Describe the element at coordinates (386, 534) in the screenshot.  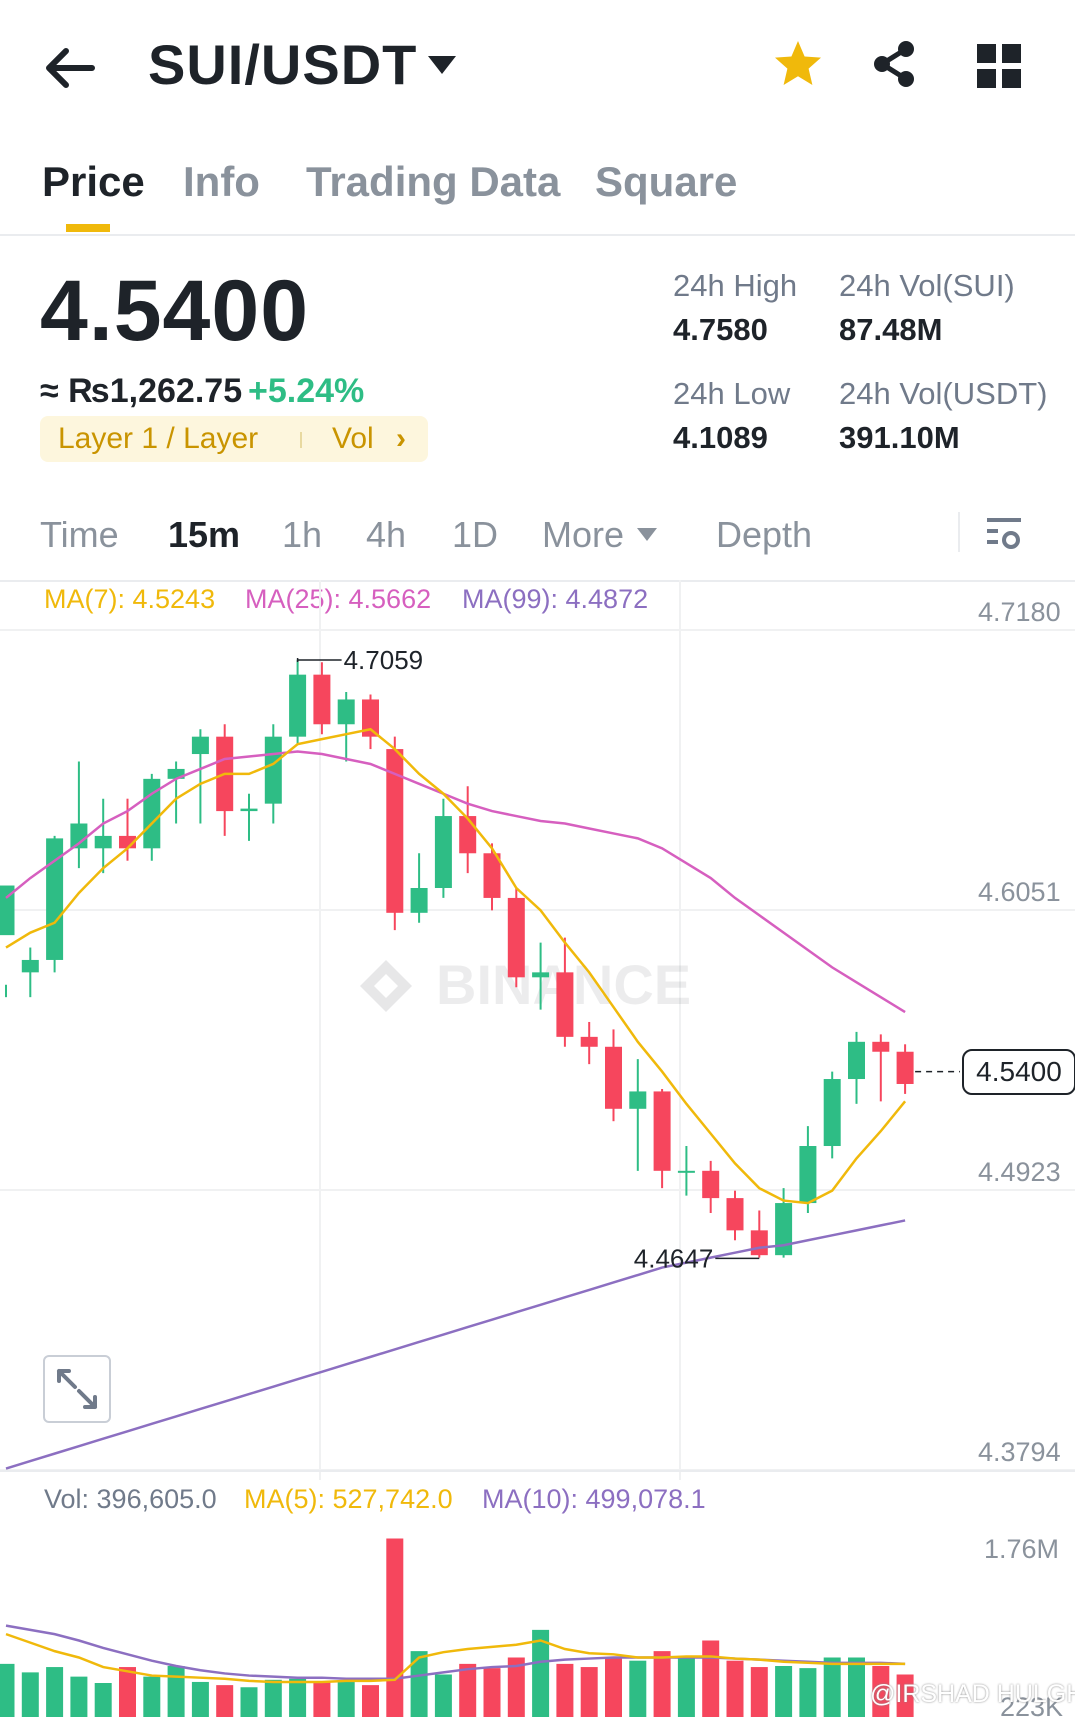
I see `interval-4h: 4h` at that location.